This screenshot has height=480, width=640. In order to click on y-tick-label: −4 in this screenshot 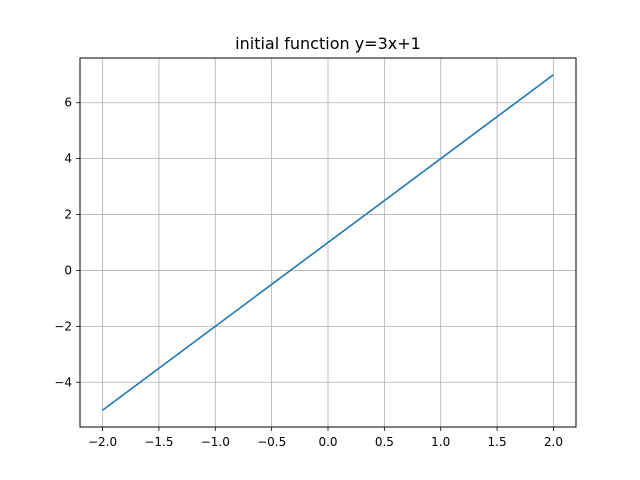, I will do `click(63, 382)`.